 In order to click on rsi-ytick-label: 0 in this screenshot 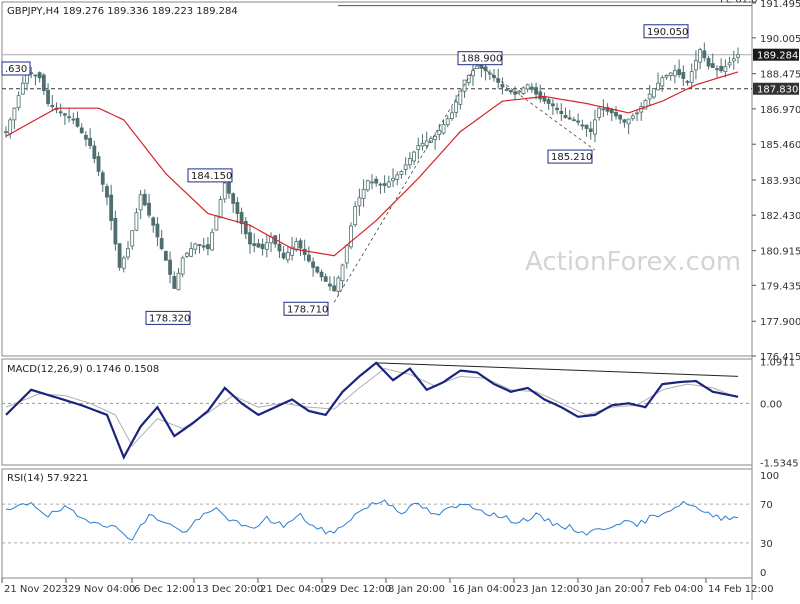, I will do `click(763, 573)`.